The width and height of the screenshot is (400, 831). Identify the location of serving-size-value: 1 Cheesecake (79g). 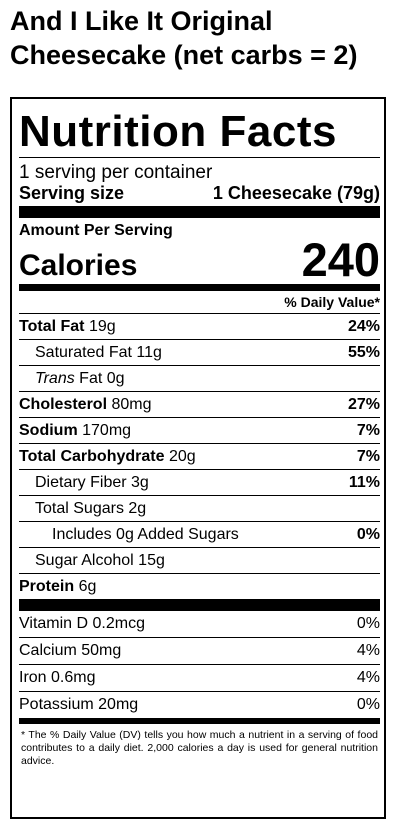
(296, 193).